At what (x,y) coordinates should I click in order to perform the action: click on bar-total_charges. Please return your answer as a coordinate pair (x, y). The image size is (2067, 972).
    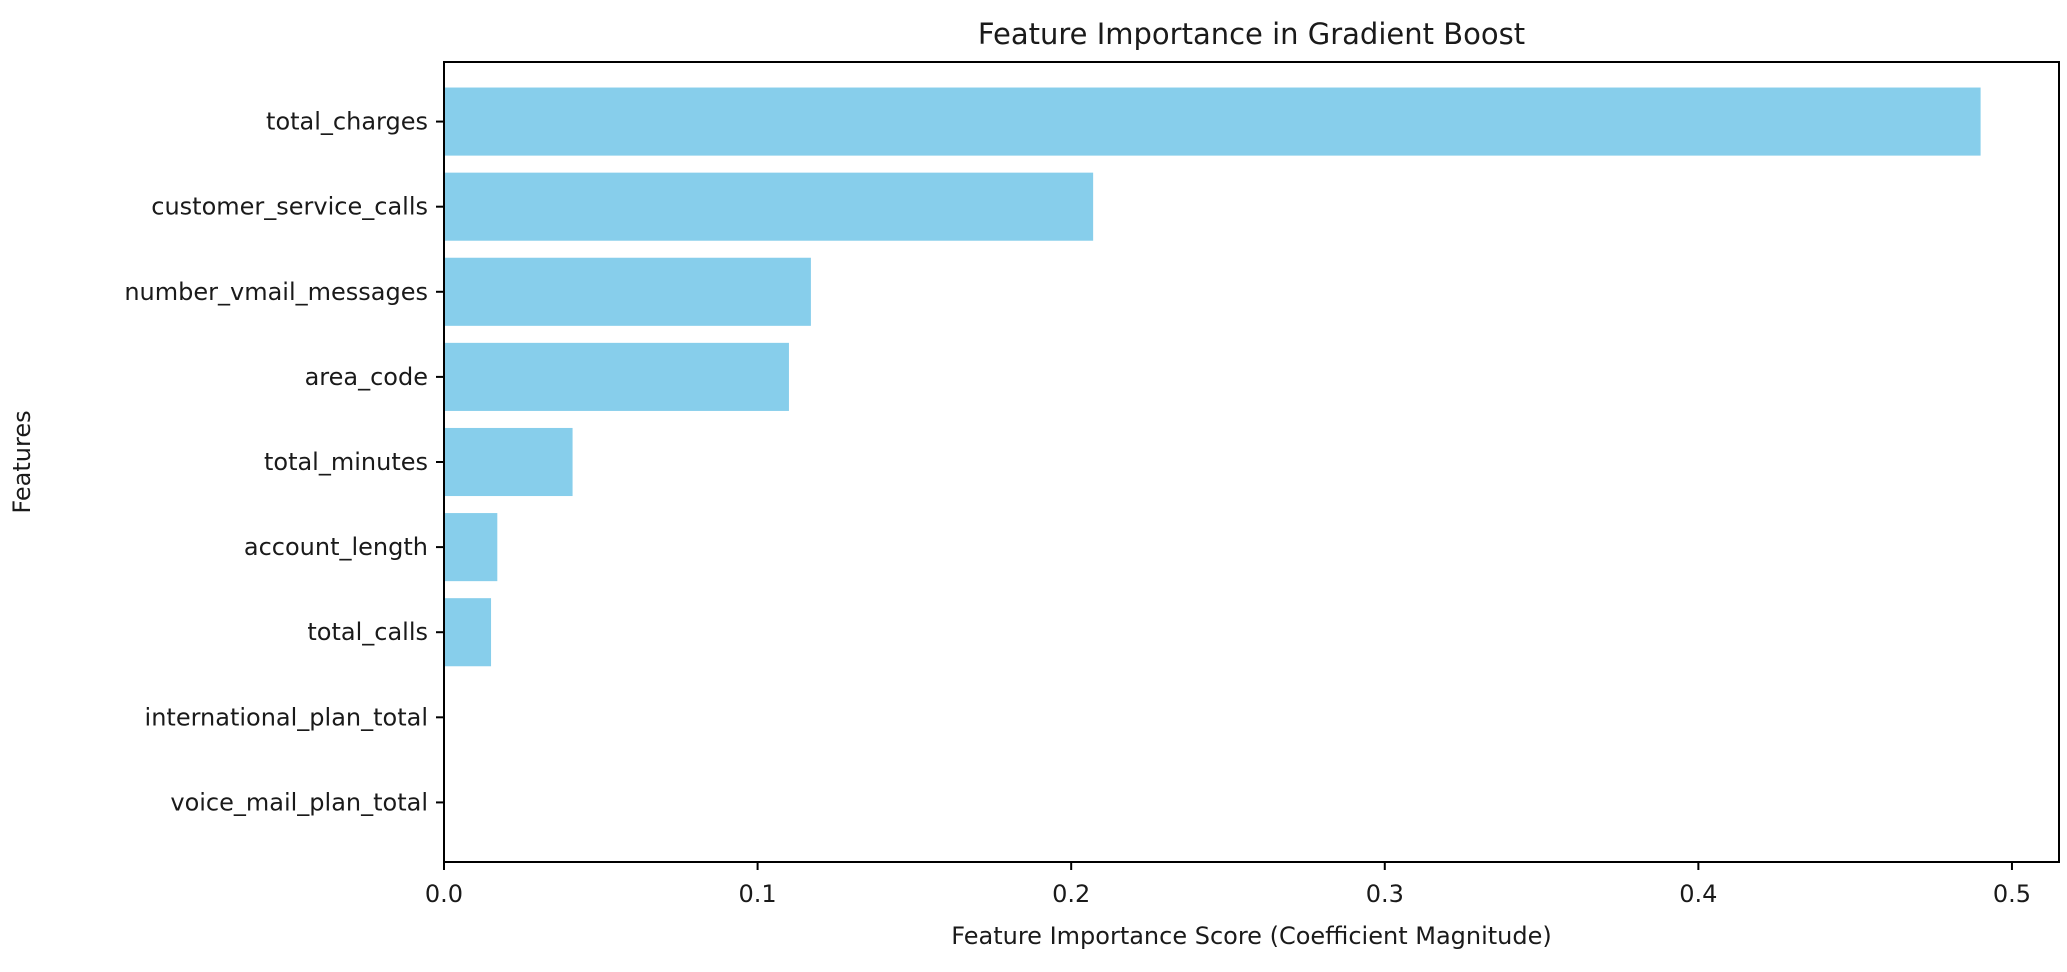
    Looking at the image, I should click on (1212, 121).